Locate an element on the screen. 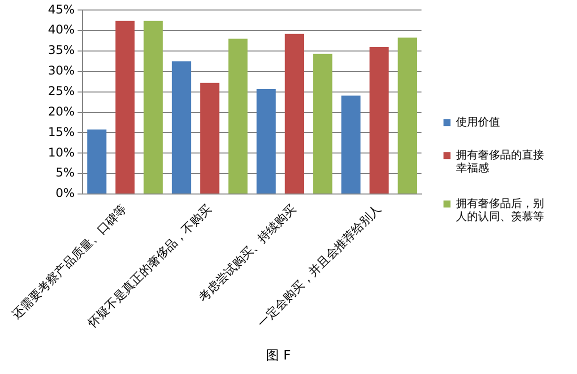  y-tick-label: 30% is located at coordinates (61, 71).